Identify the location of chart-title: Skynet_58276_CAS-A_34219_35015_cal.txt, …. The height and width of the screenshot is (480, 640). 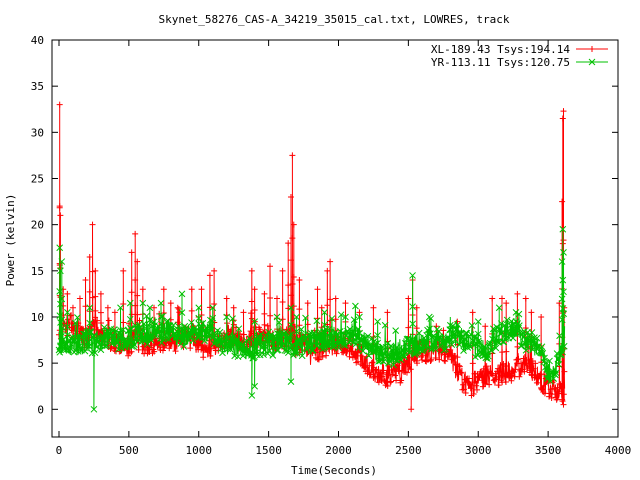
(334, 19).